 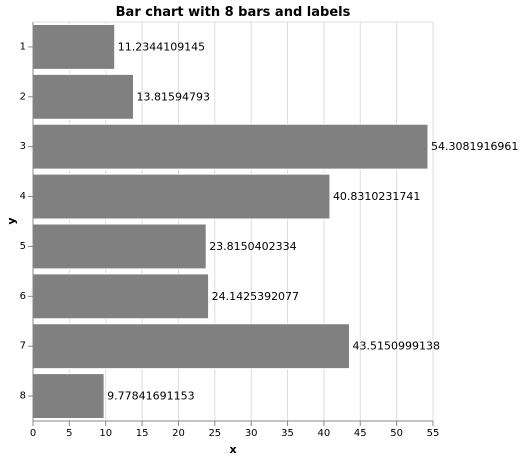 What do you see at coordinates (23, 196) in the screenshot?
I see `y-tick-label: 4` at bounding box center [23, 196].